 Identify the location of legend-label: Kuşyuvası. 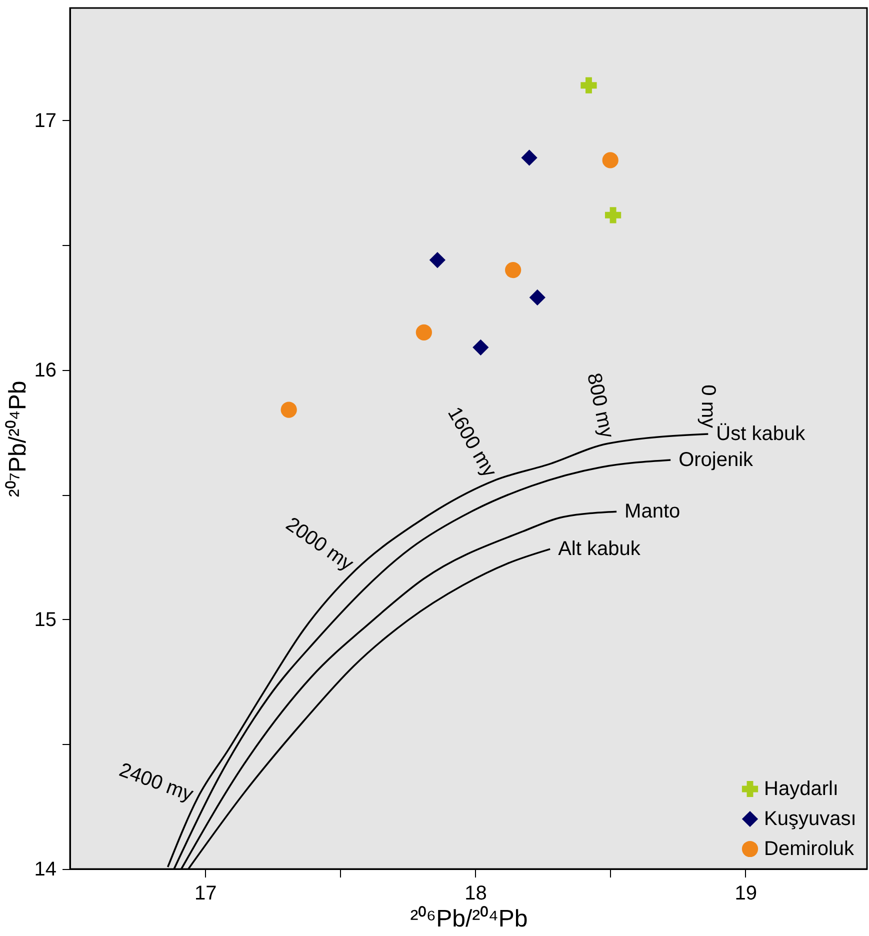
(810, 819).